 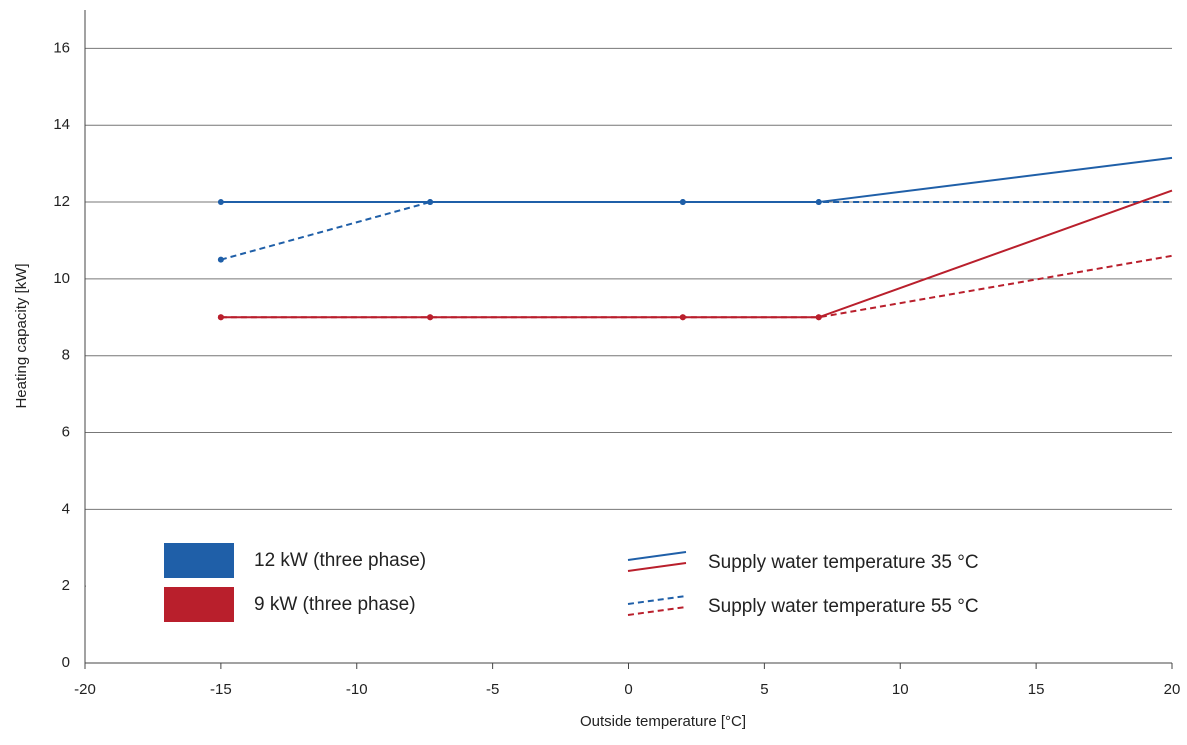 I want to click on x-tick-label: 5, so click(x=764, y=689).